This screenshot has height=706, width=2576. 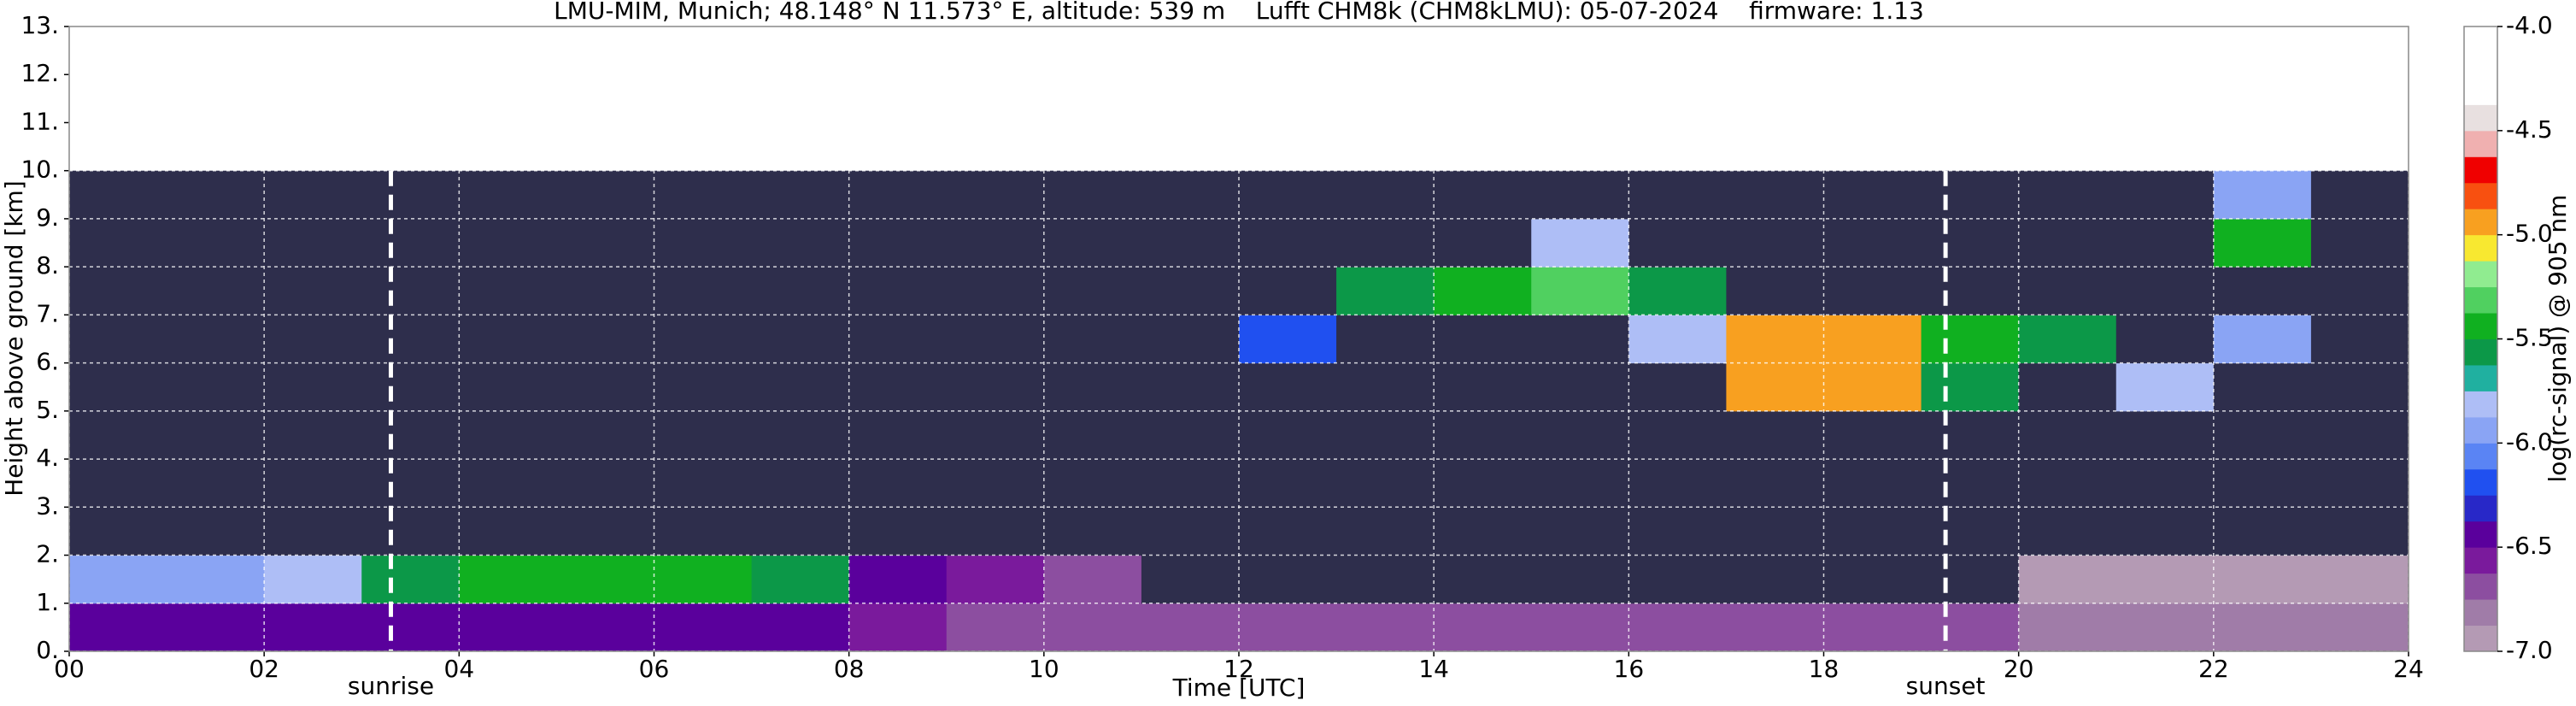 I want to click on x-tick-label: 04, so click(x=459, y=669).